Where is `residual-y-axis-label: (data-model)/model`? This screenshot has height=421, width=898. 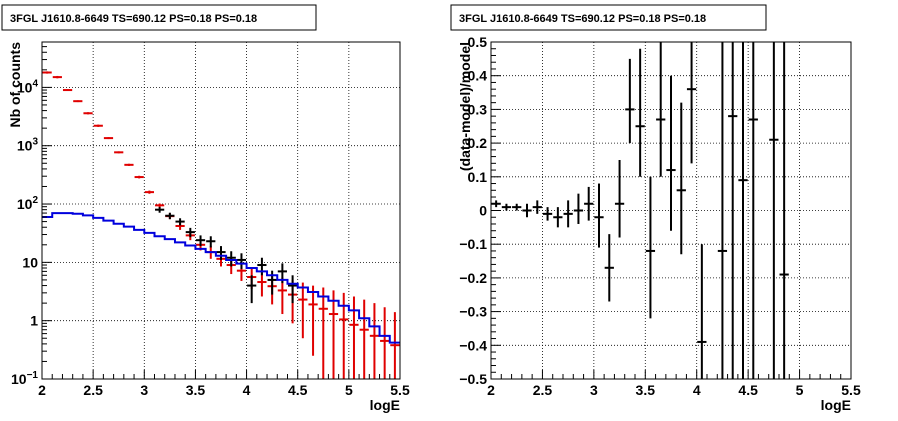 residual-y-axis-label: (data-model)/model is located at coordinates (465, 106).